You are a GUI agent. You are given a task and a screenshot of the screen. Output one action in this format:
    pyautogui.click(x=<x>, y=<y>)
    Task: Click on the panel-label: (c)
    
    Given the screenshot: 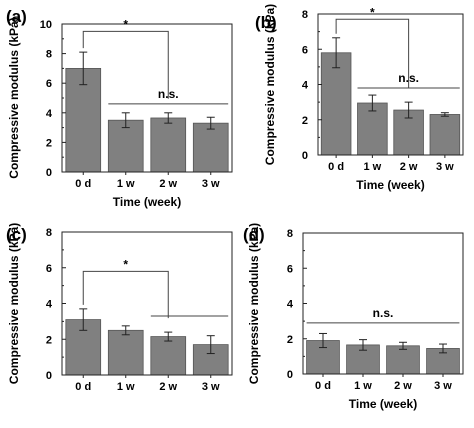 What is the action you would take?
    pyautogui.click(x=16, y=234)
    